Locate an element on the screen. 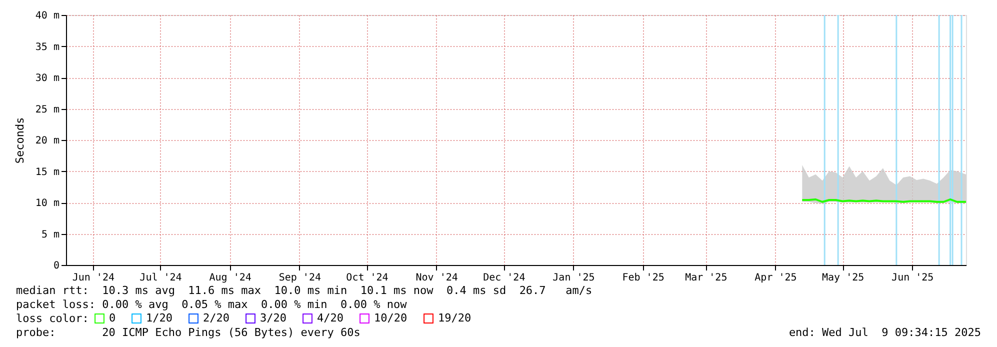  legend-label: 3/20 is located at coordinates (273, 318).